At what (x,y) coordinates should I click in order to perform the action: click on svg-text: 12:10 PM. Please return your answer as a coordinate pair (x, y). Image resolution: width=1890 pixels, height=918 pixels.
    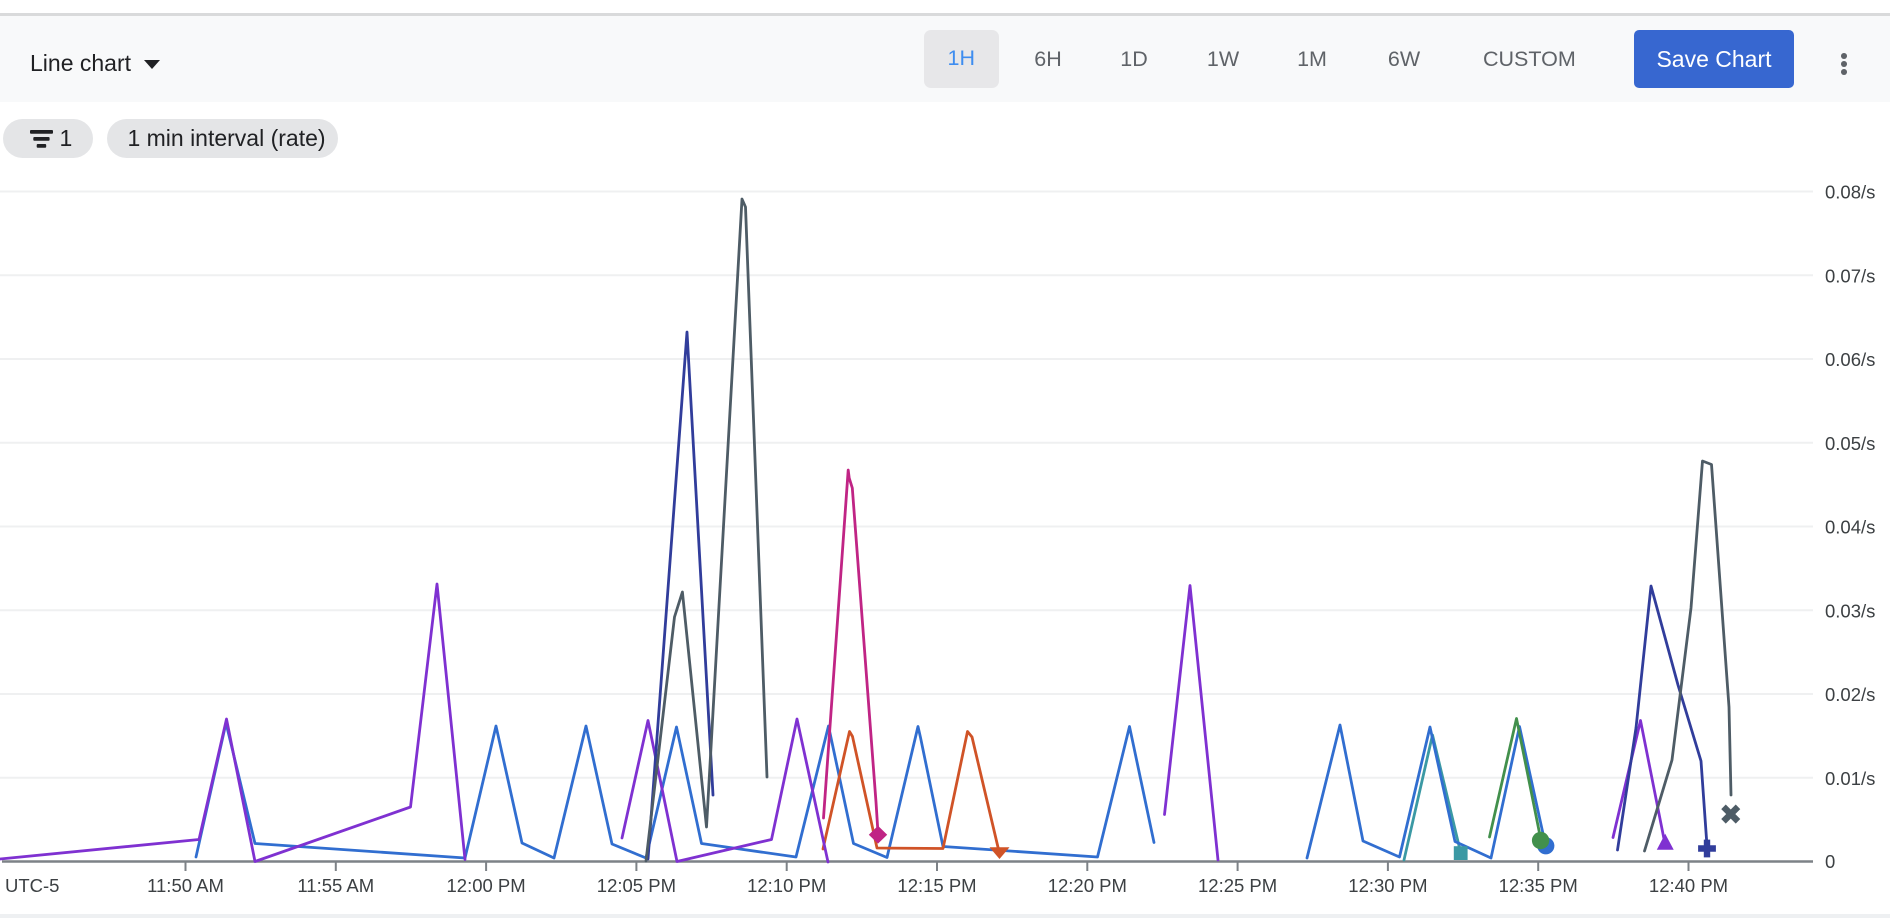
    Looking at the image, I should click on (786, 885).